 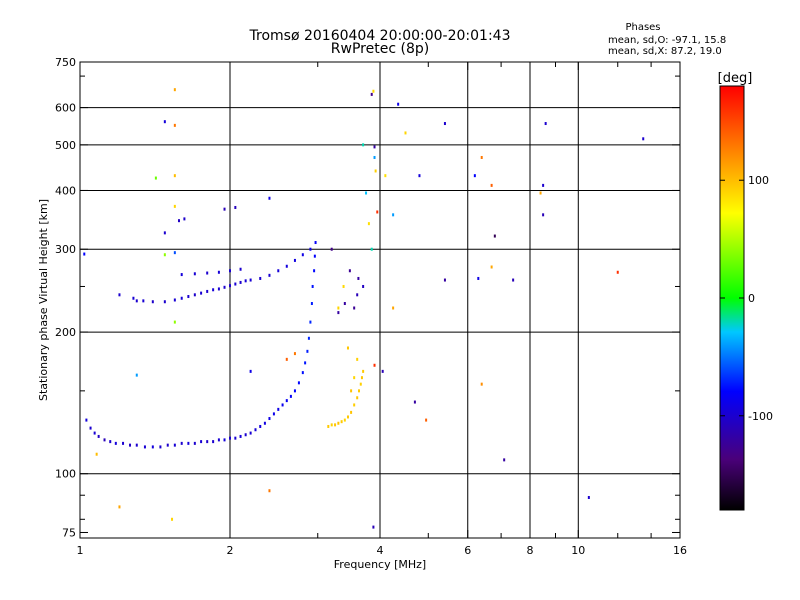 What do you see at coordinates (380, 564) in the screenshot?
I see `x-axis-label: Frequency [MHz]` at bounding box center [380, 564].